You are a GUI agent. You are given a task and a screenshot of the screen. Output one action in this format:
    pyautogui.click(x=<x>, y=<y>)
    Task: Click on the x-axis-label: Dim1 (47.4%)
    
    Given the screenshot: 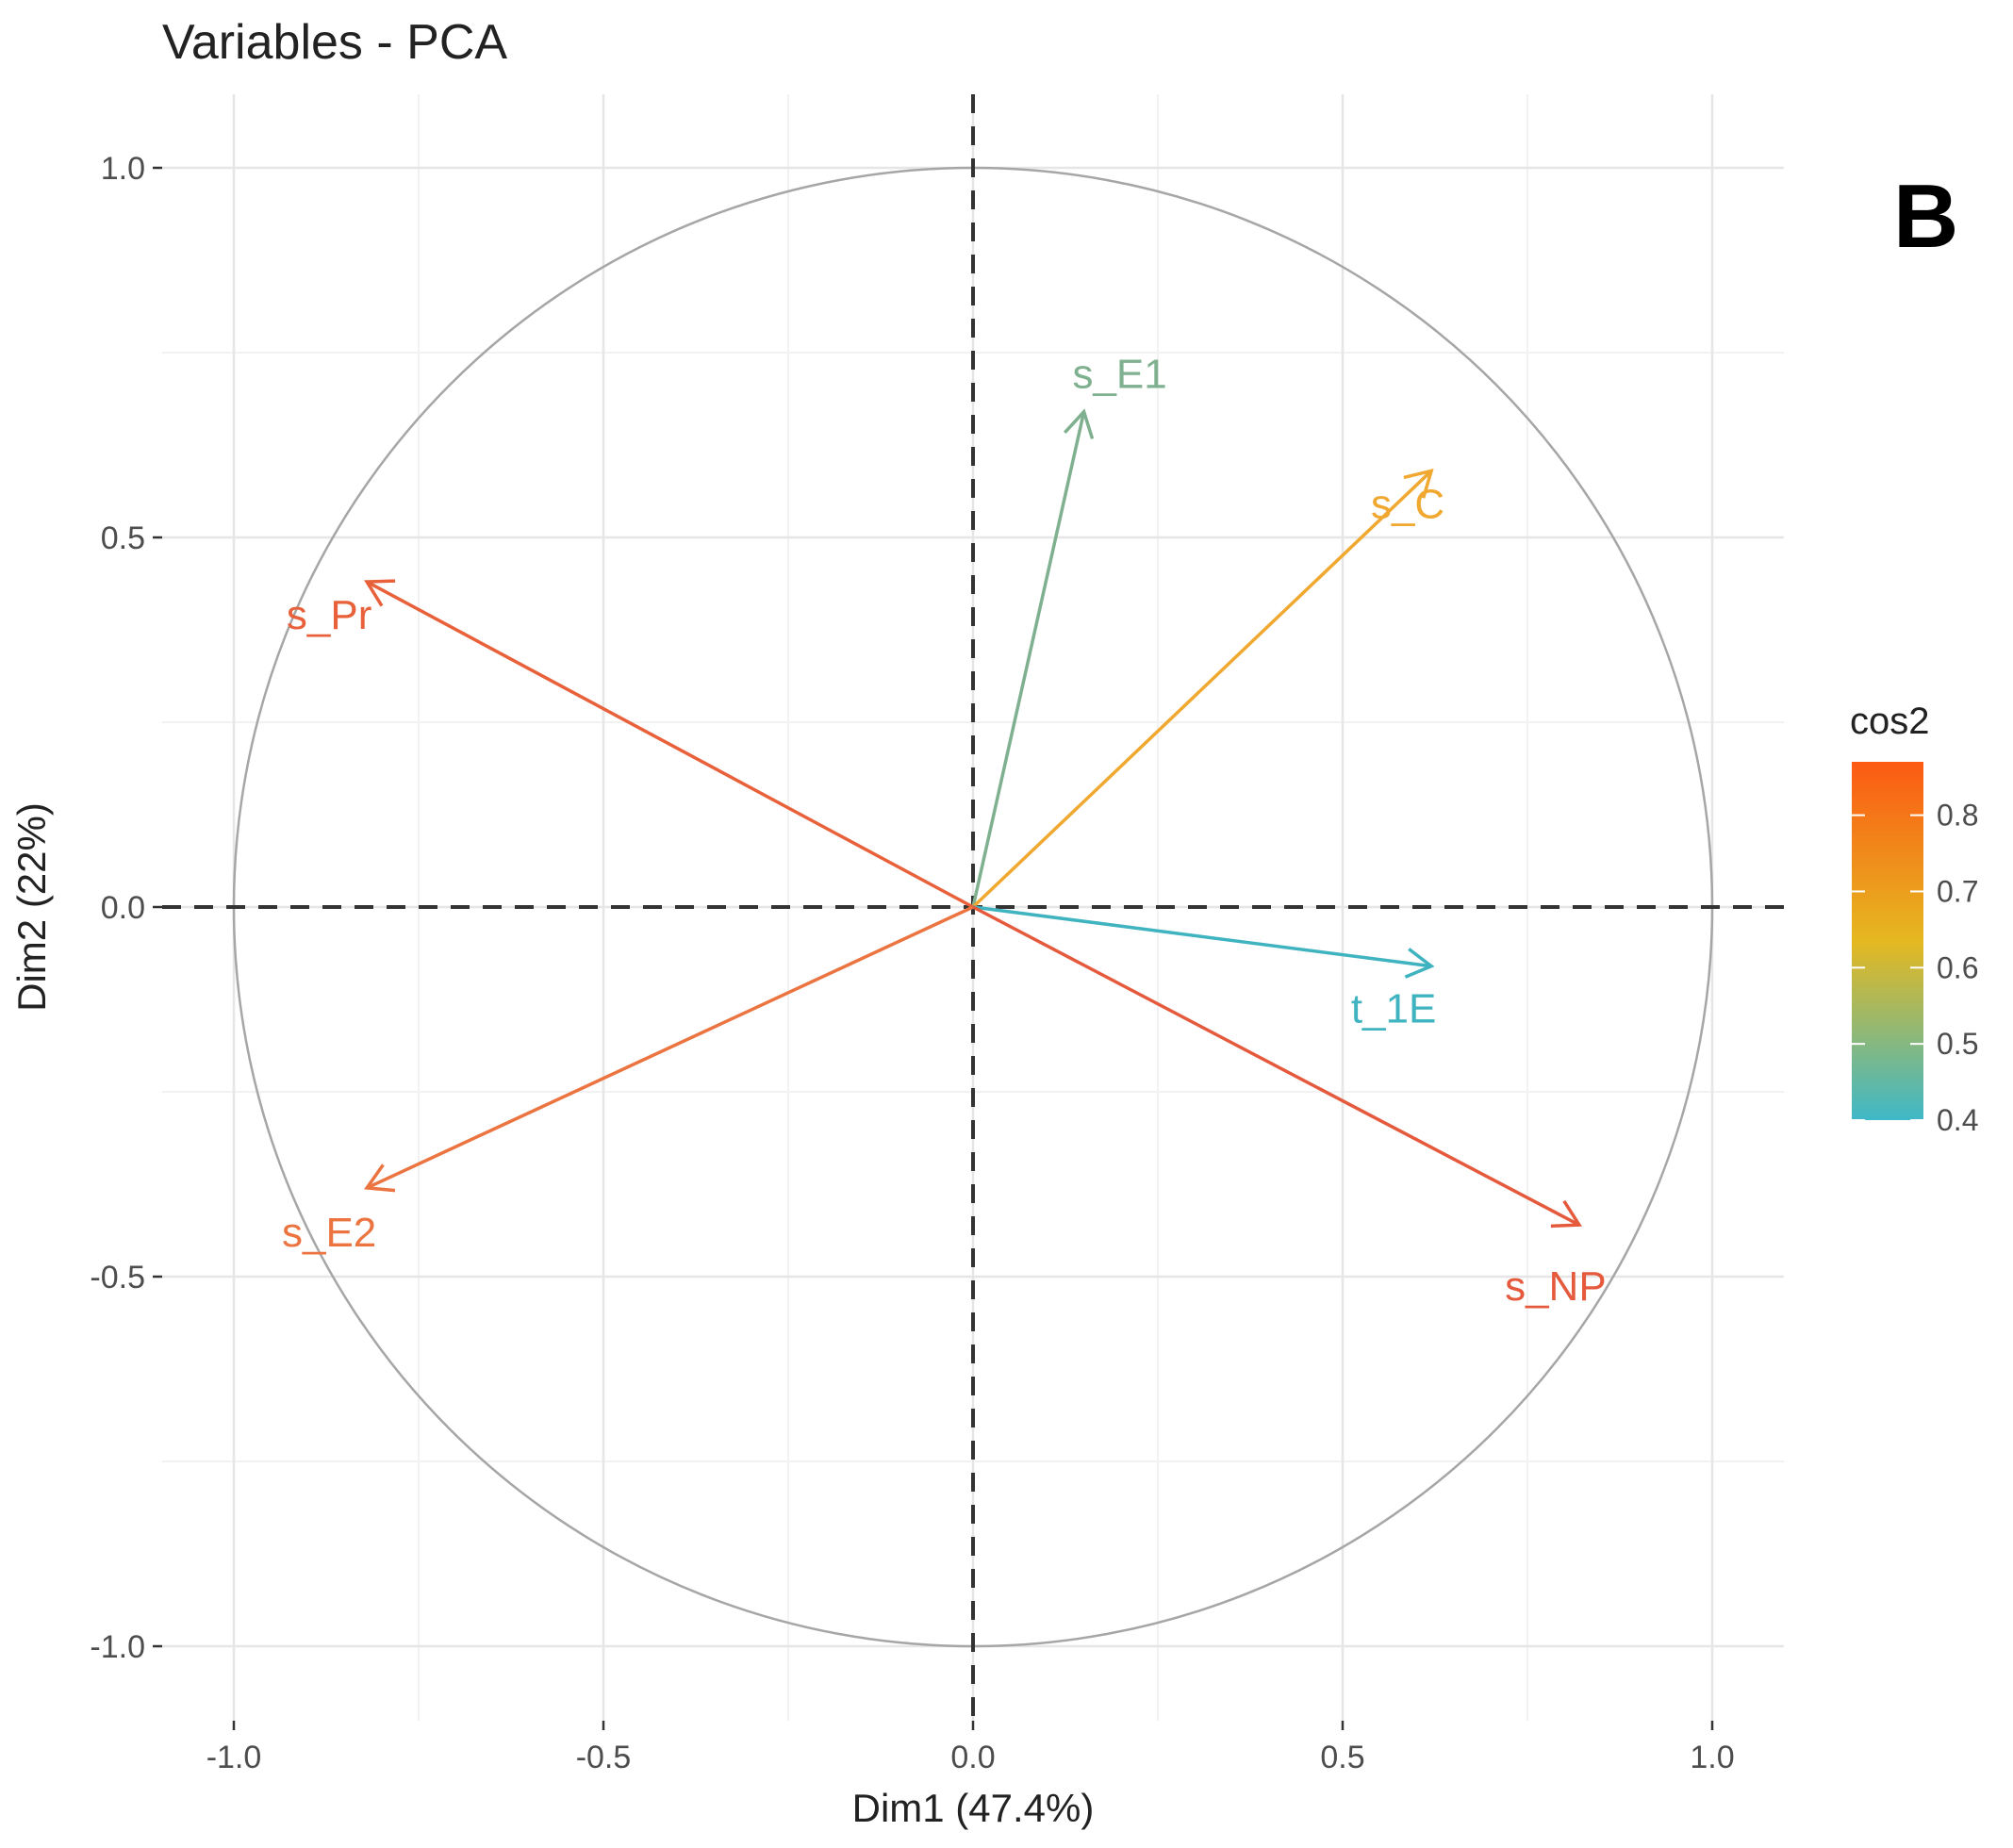 What is the action you would take?
    pyautogui.click(x=973, y=1808)
    